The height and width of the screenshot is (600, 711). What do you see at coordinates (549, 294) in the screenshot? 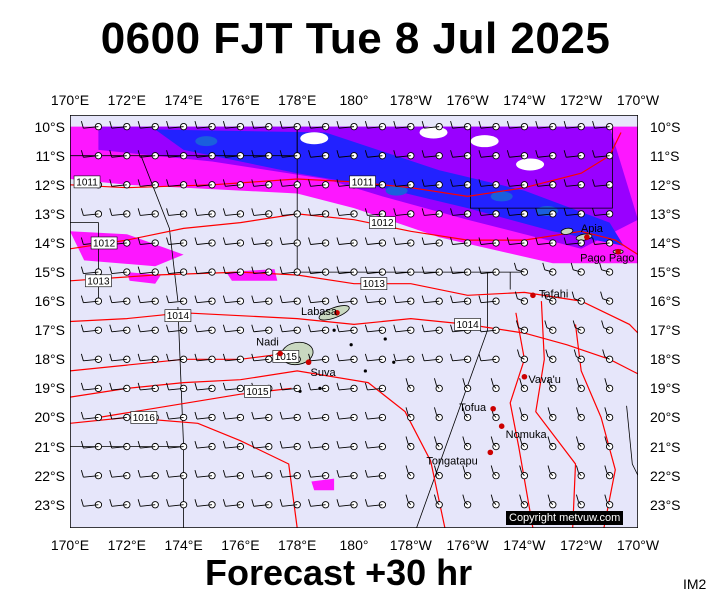
I see `place-marker: Tafahi` at bounding box center [549, 294].